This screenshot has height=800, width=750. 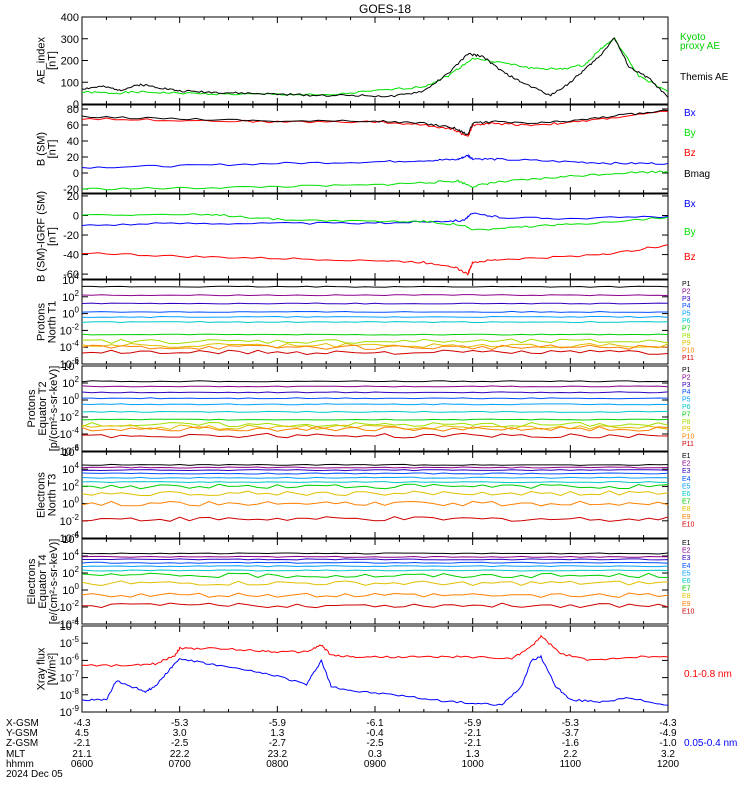 I want to click on series-line-p8, so click(x=375, y=341).